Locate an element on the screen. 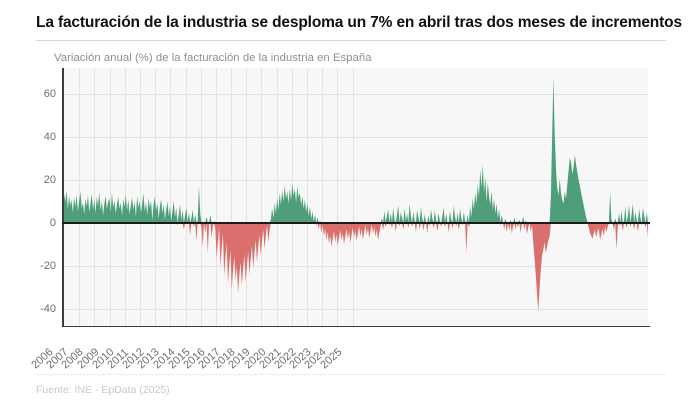 The image size is (690, 410). y-axis-tick-label: 60 is located at coordinates (49, 93).